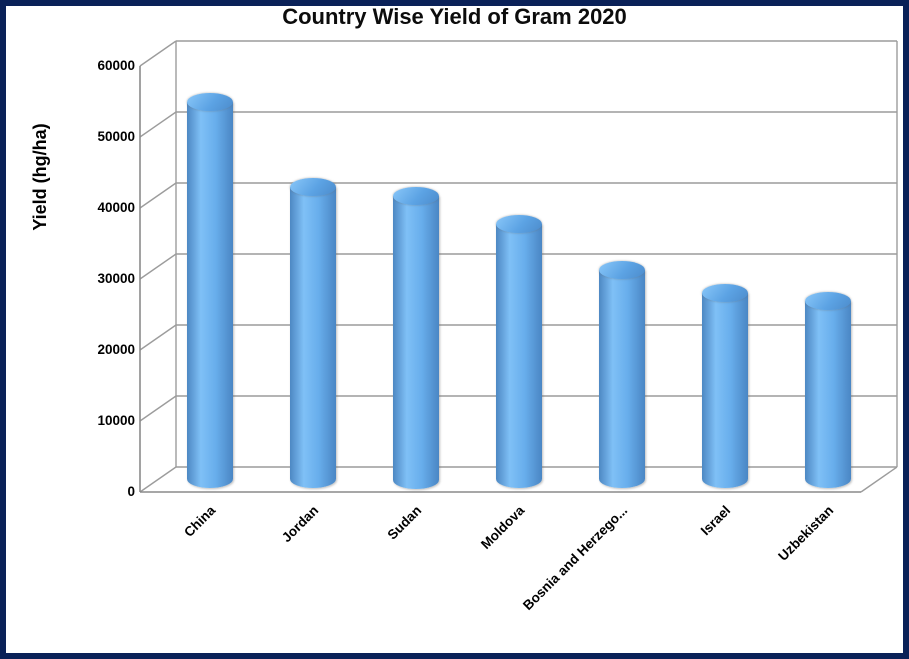 This screenshot has height=659, width=909. Describe the element at coordinates (116, 136) in the screenshot. I see `y-tick-label: 50000` at that location.